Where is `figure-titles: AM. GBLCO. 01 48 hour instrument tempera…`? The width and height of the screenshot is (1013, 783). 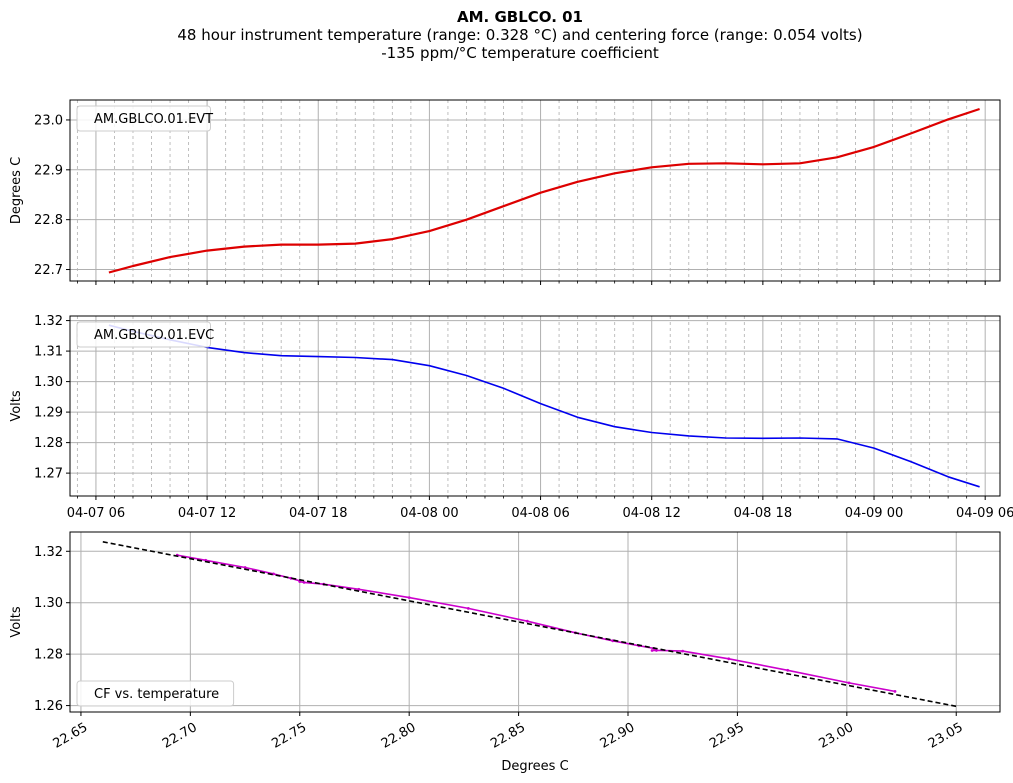
figure-titles: AM. GBLCO. 01 48 hour instrument tempera… is located at coordinates (506, 35).